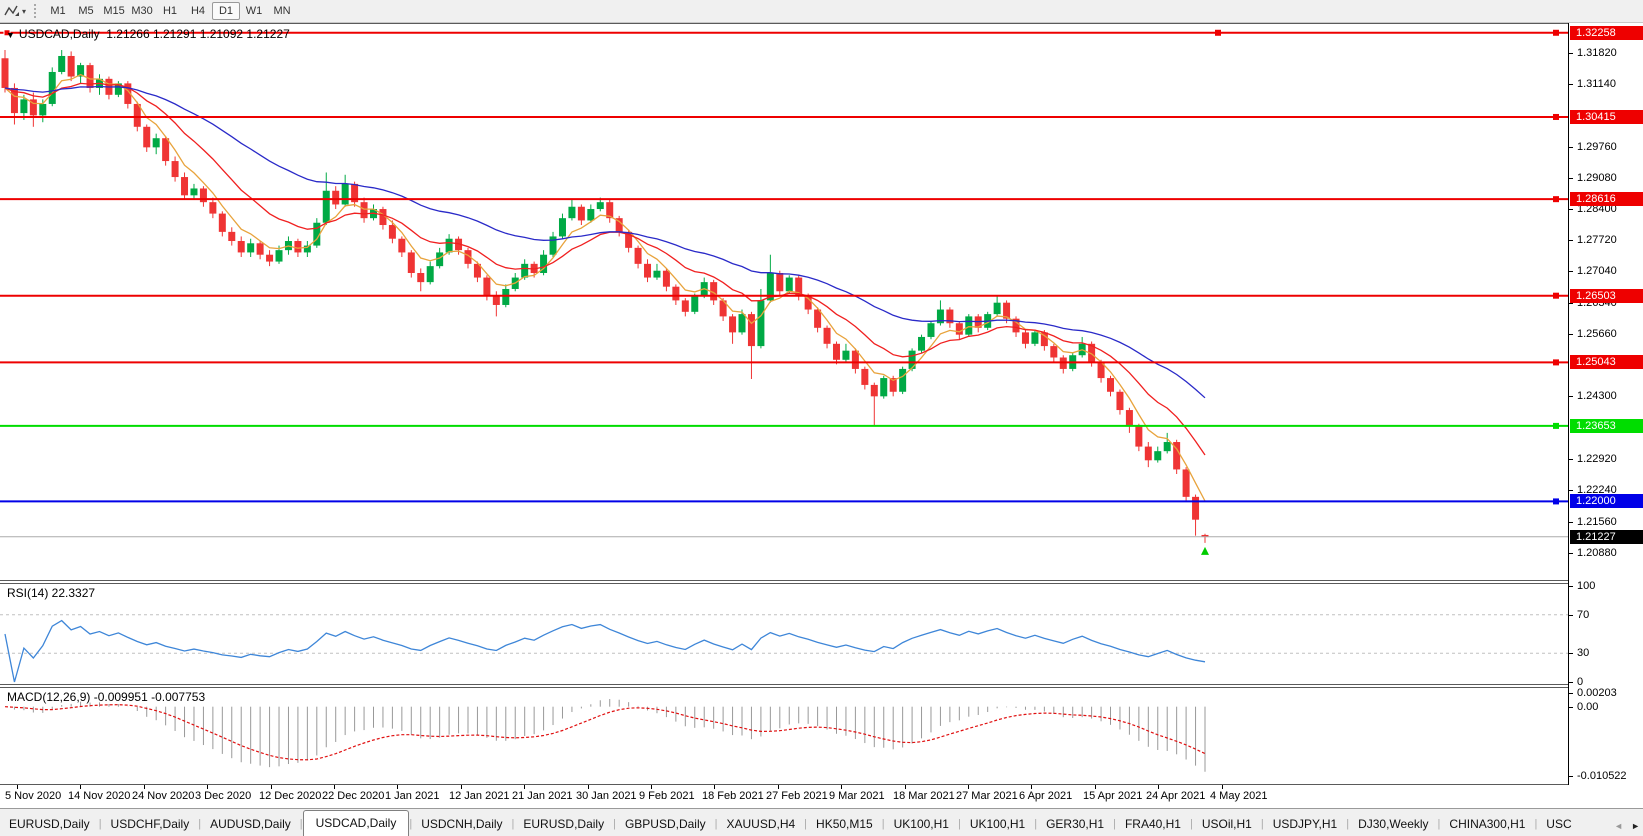 The height and width of the screenshot is (836, 1643). What do you see at coordinates (1176, 796) in the screenshot?
I see `date-label: 24 Apr 2021` at bounding box center [1176, 796].